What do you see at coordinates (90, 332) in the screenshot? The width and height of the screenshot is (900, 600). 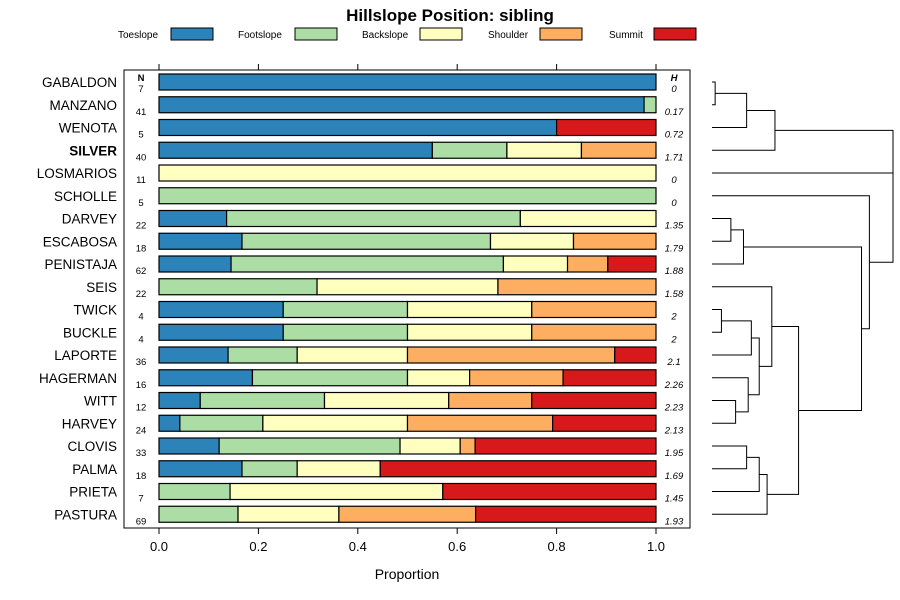 I see `row-label-buckle: BUCKLE` at bounding box center [90, 332].